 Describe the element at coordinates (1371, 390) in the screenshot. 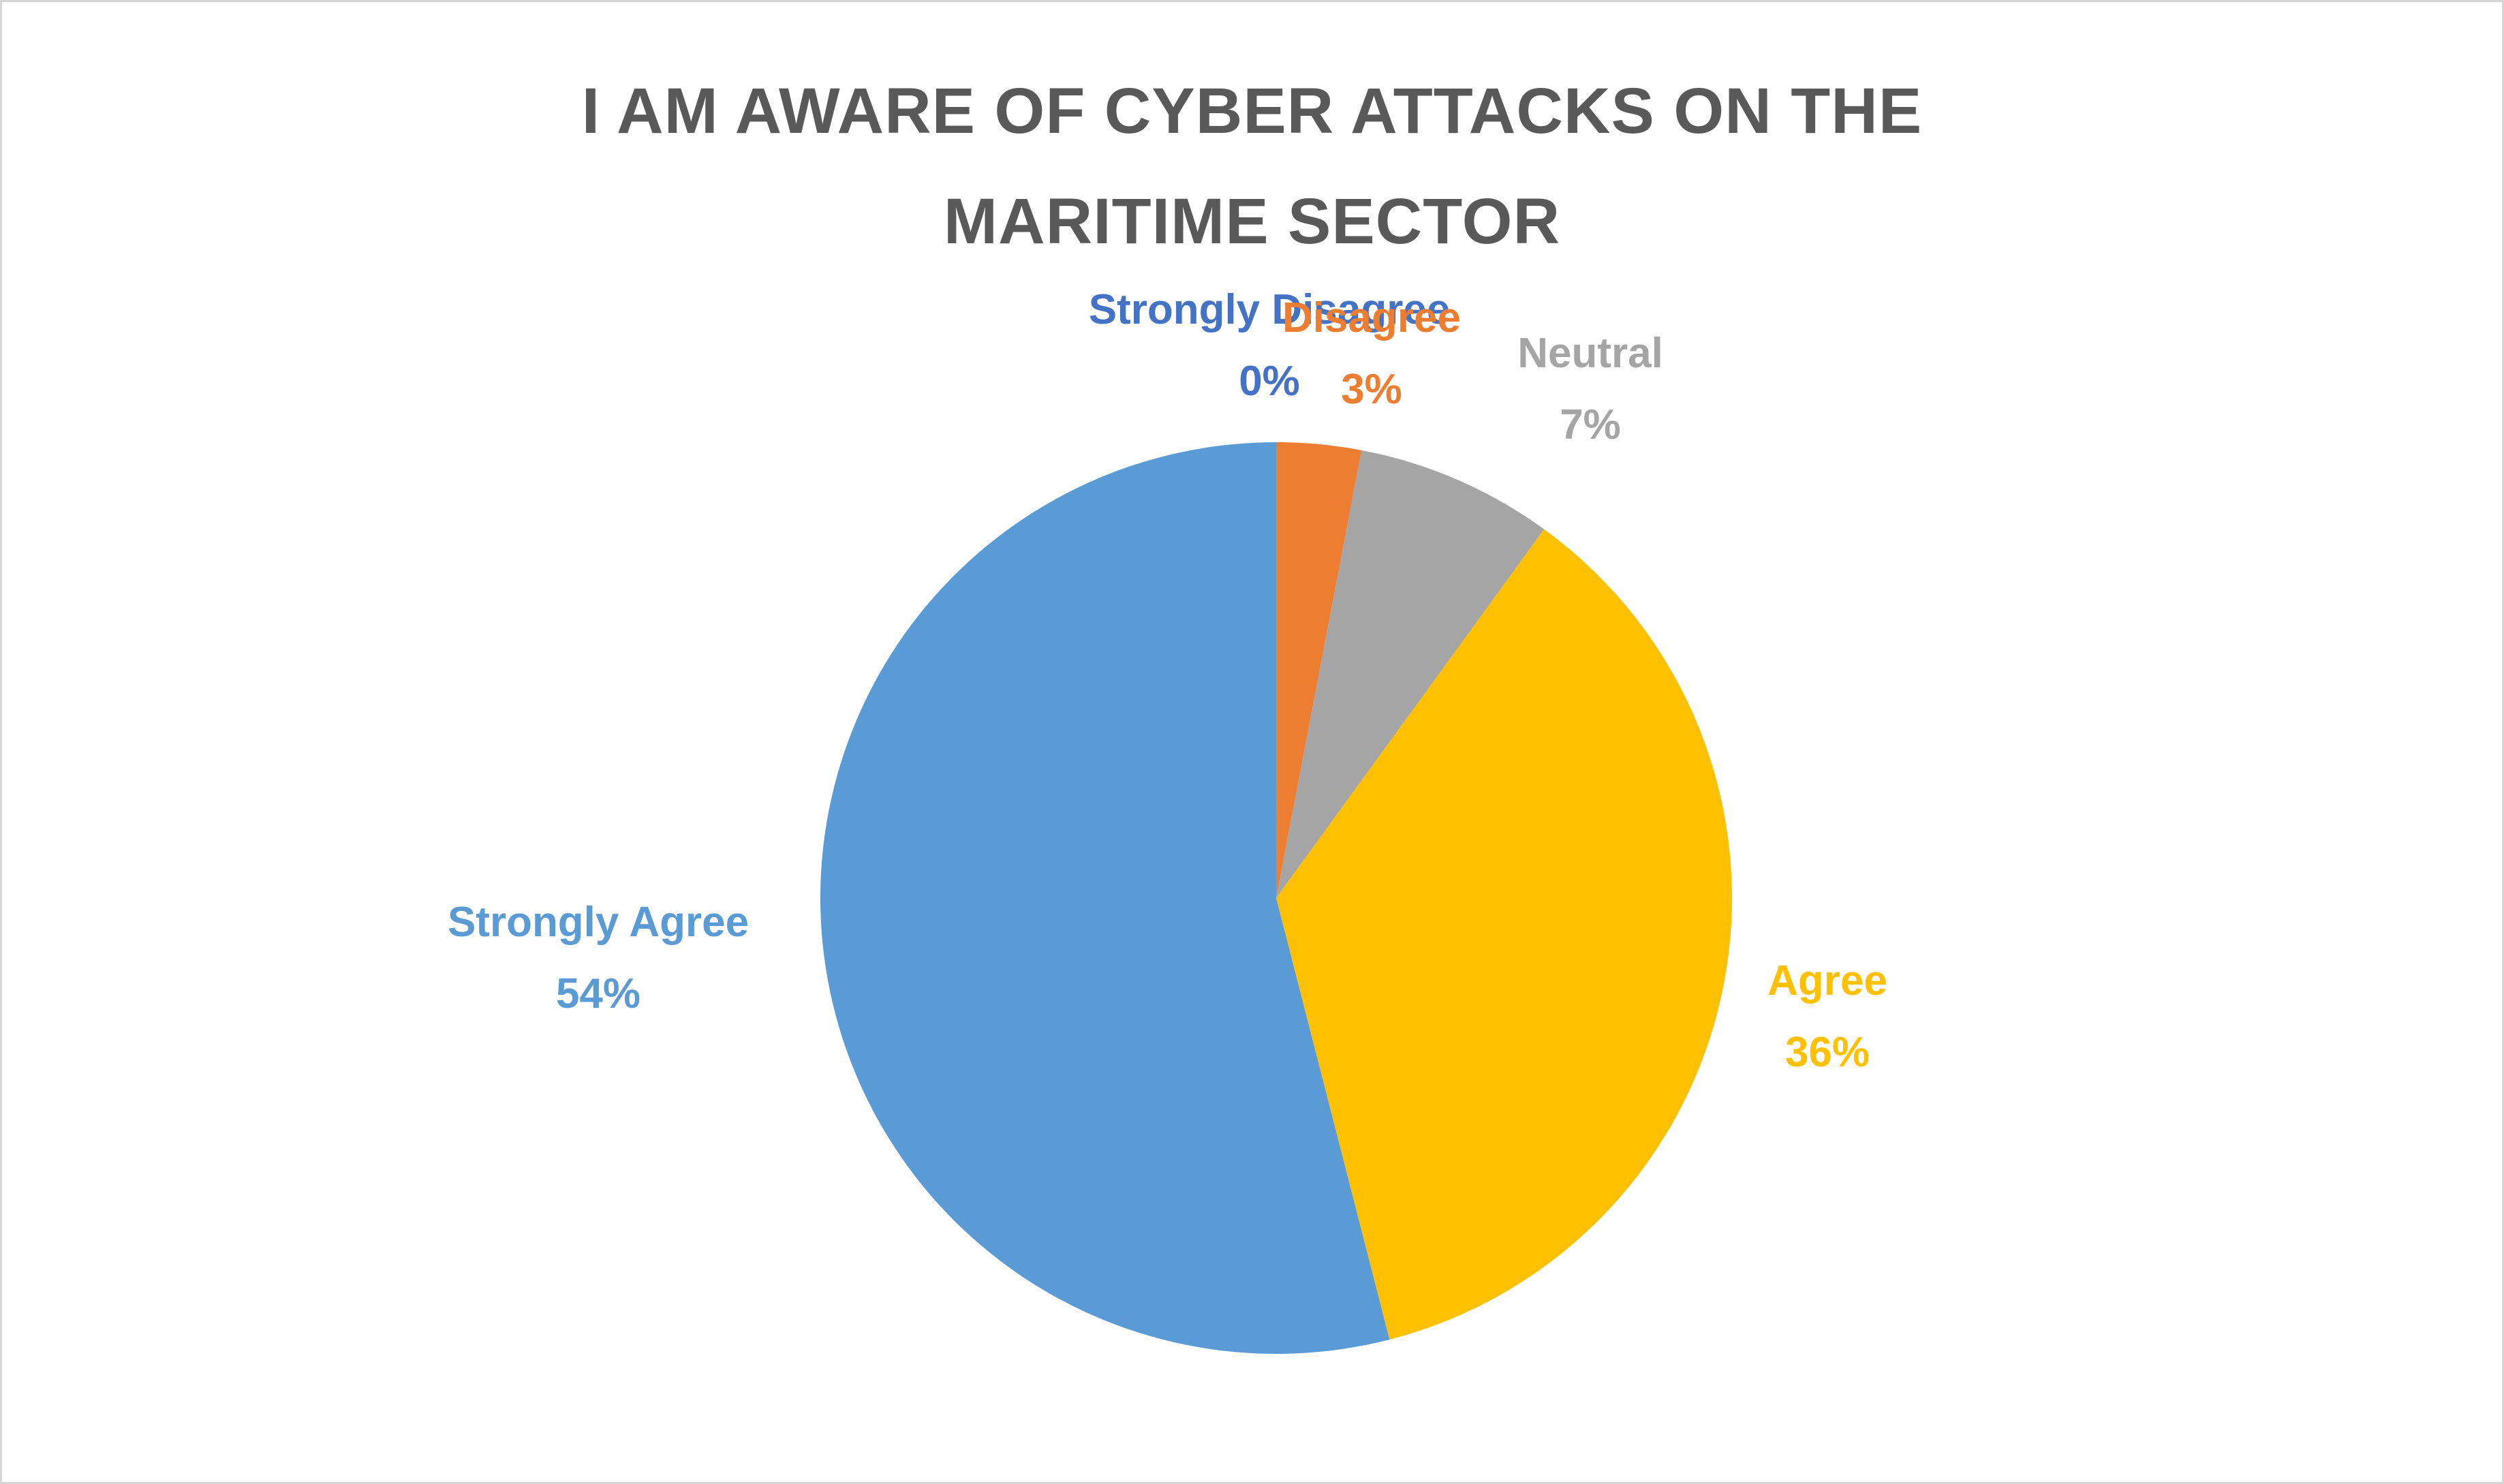

I see `slice-label-percent: 3%` at that location.